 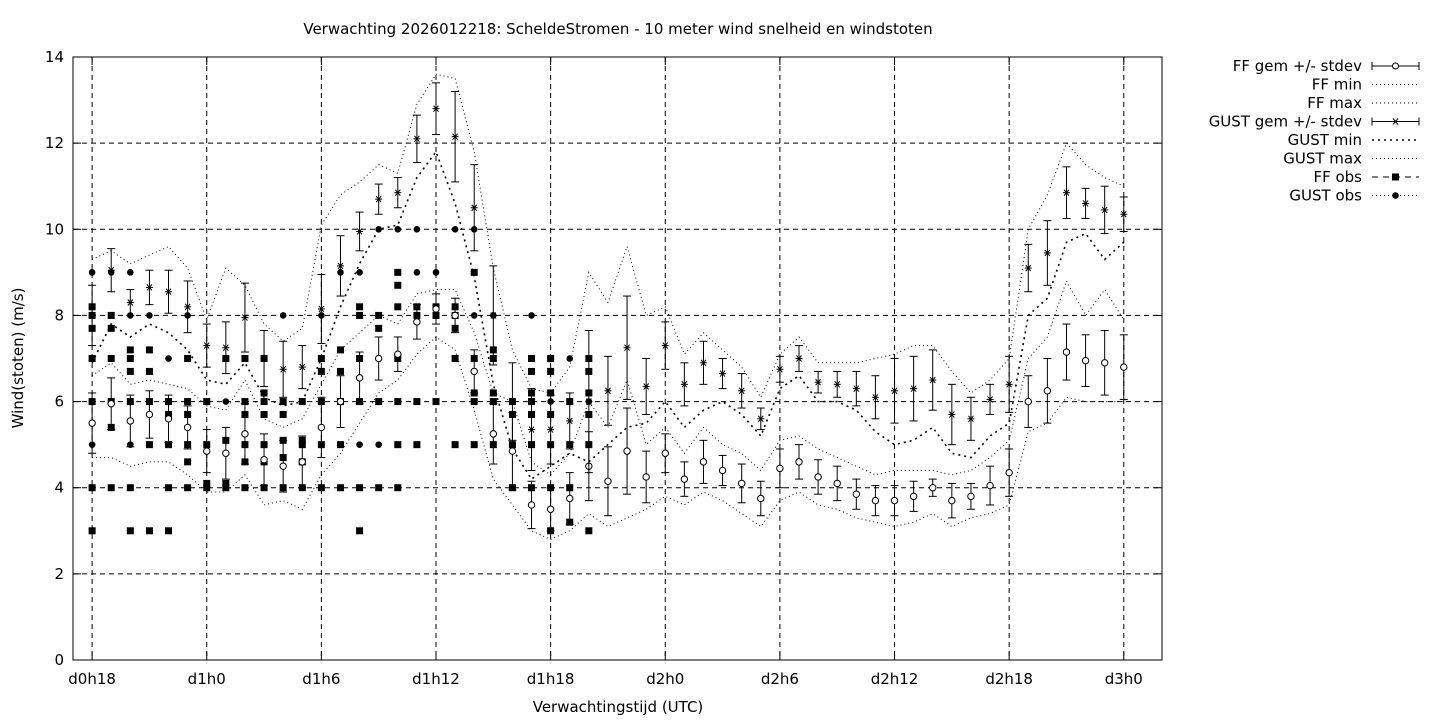 I want to click on legend-label: FF max, so click(x=1334, y=103).